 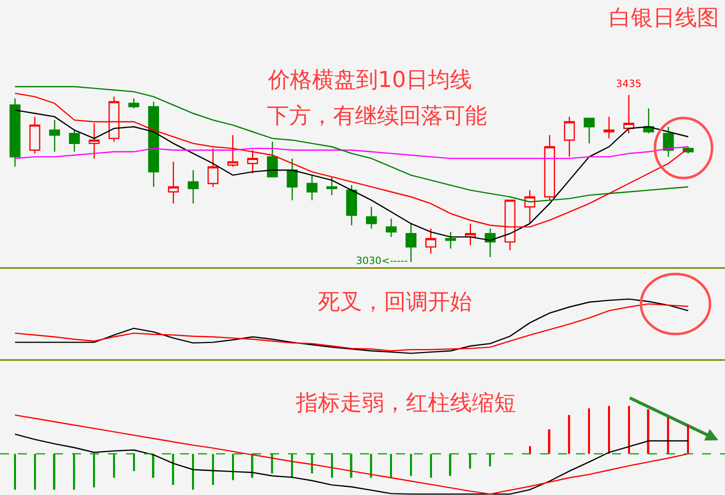 What do you see at coordinates (405, 403) in the screenshot?
I see `annotation: 指标走弱，红柱线缩短` at bounding box center [405, 403].